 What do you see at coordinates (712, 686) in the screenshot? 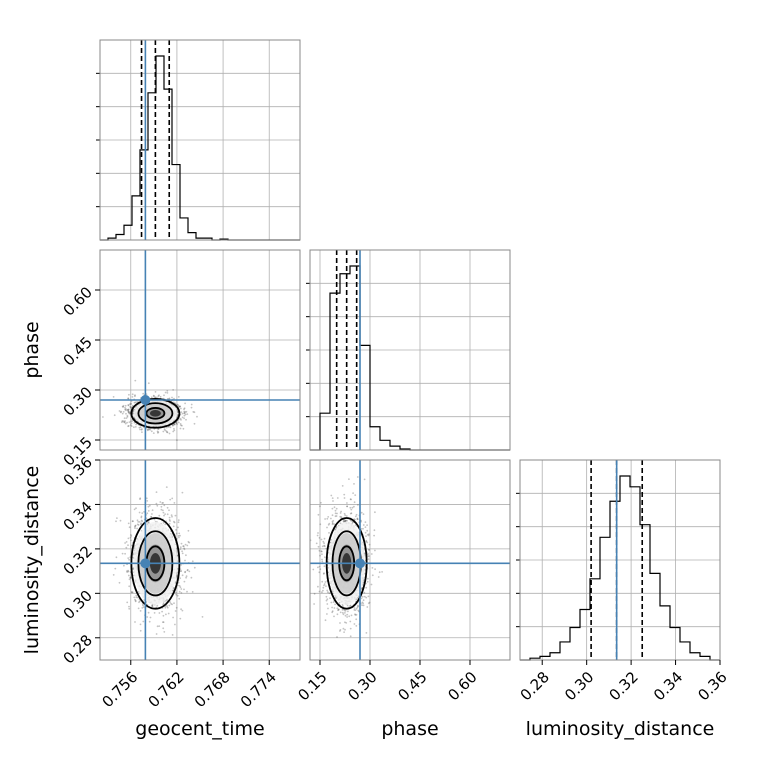
I see `x-tick-label-luminosity_distance: 0.36` at bounding box center [712, 686].